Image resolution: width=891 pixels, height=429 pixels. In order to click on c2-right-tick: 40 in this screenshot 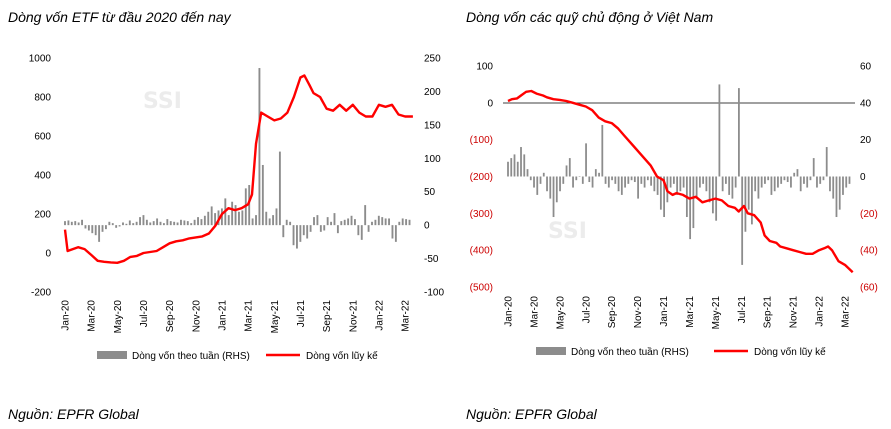, I will do `click(866, 103)`.